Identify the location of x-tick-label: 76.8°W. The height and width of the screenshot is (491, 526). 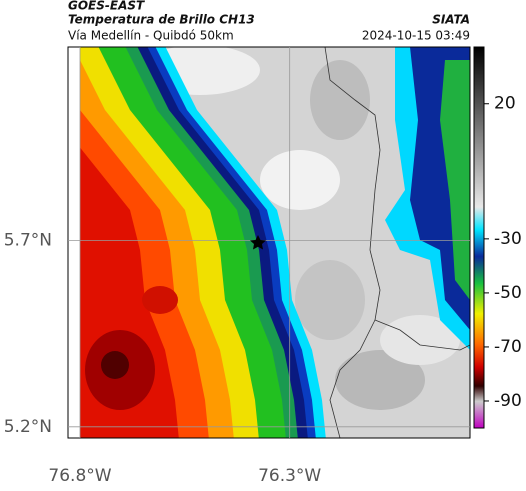
(79, 476).